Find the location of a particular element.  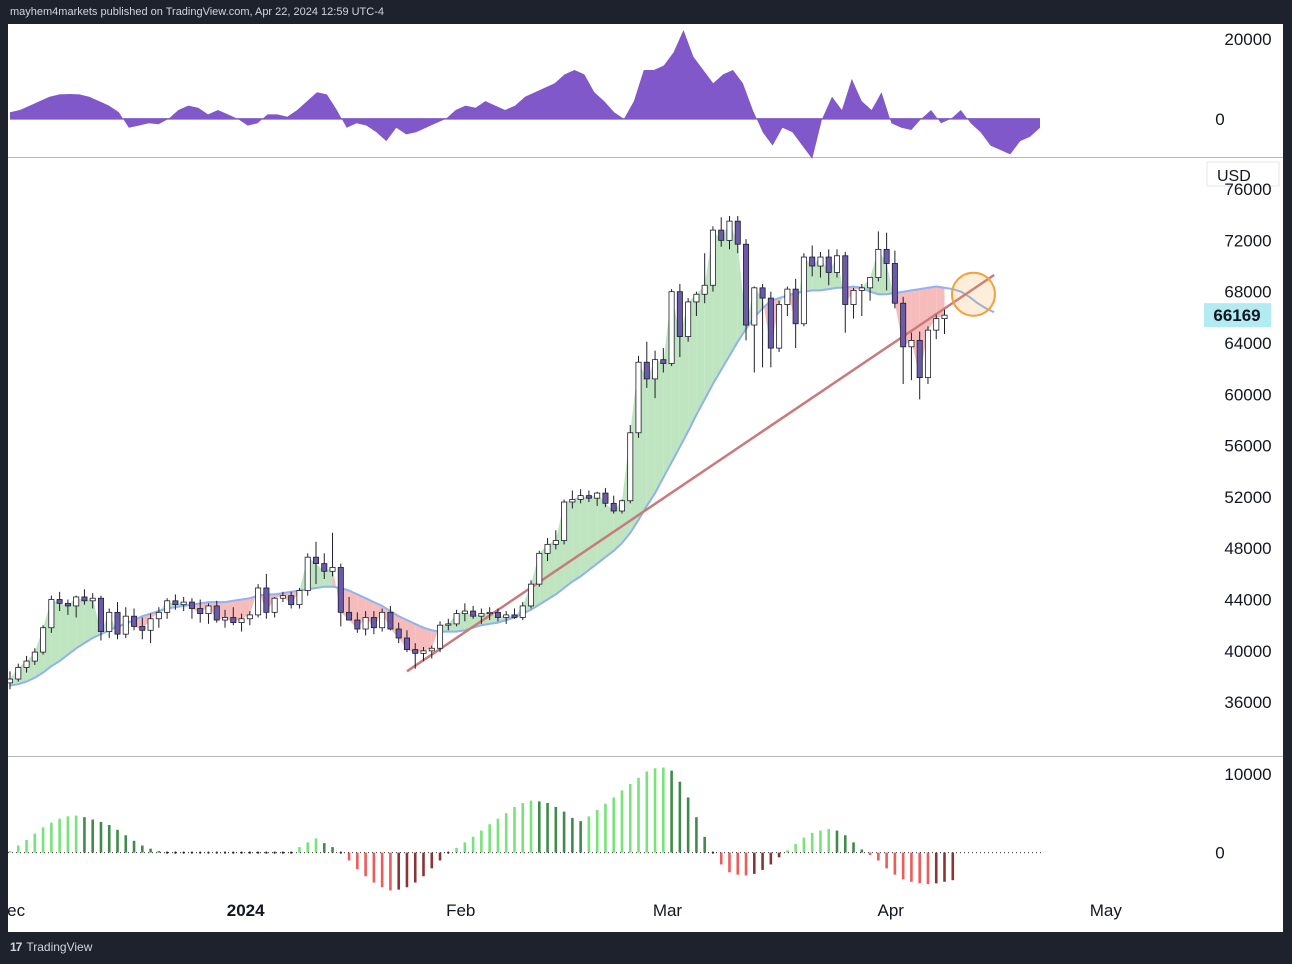

time-axis-label: Mar is located at coordinates (668, 910).